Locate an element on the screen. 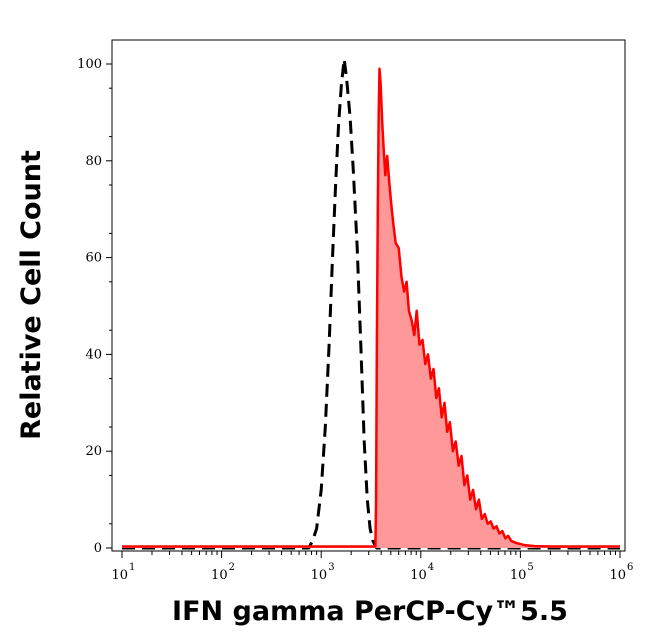 The image size is (646, 641). x-tick-exponent: 6 is located at coordinates (630, 567).